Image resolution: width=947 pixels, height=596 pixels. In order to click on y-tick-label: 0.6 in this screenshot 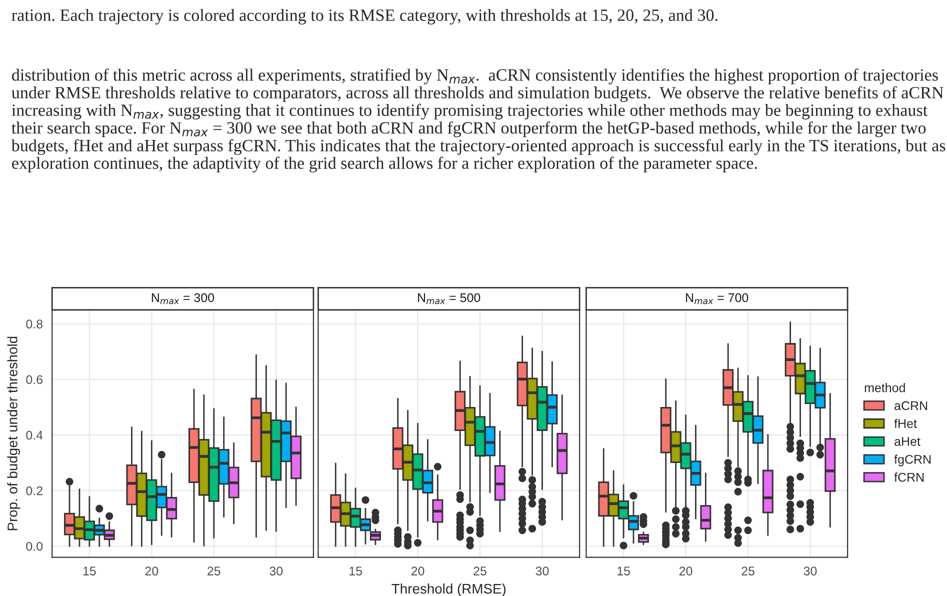, I will do `click(34, 379)`.